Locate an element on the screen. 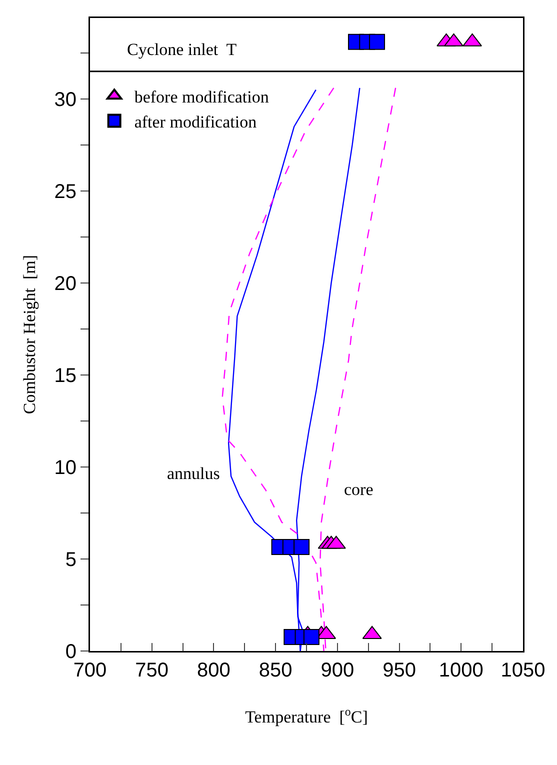 This screenshot has height=765, width=557. x-tick-label: 1000 is located at coordinates (461, 671).